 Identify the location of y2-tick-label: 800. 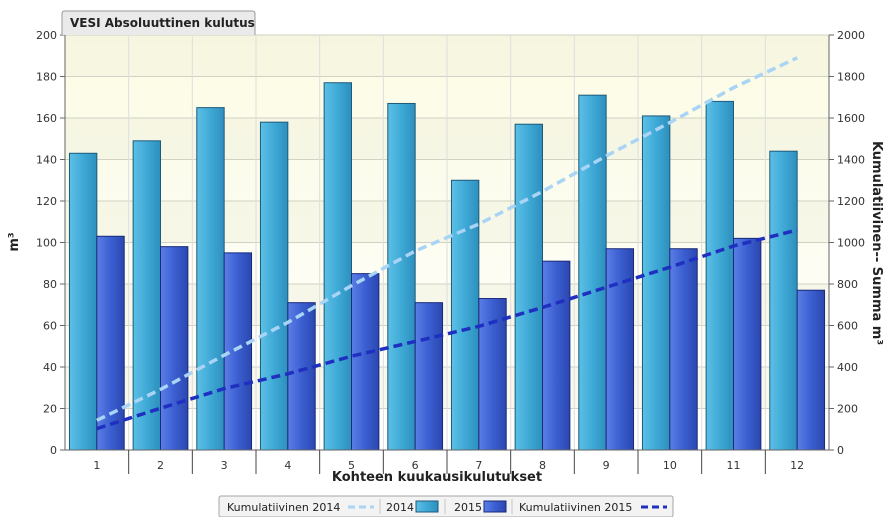
(847, 284).